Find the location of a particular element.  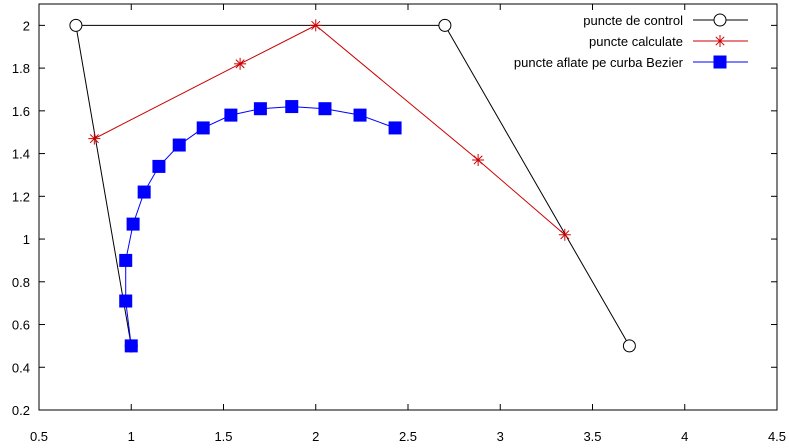

x-tick-label-6: 3.5 is located at coordinates (592, 436).